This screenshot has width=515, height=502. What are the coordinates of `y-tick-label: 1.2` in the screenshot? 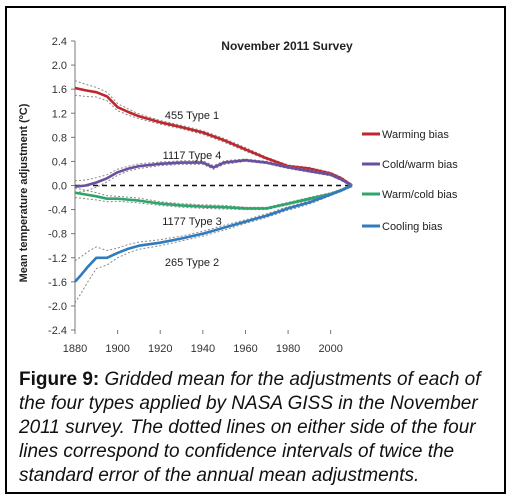 It's located at (59, 114).